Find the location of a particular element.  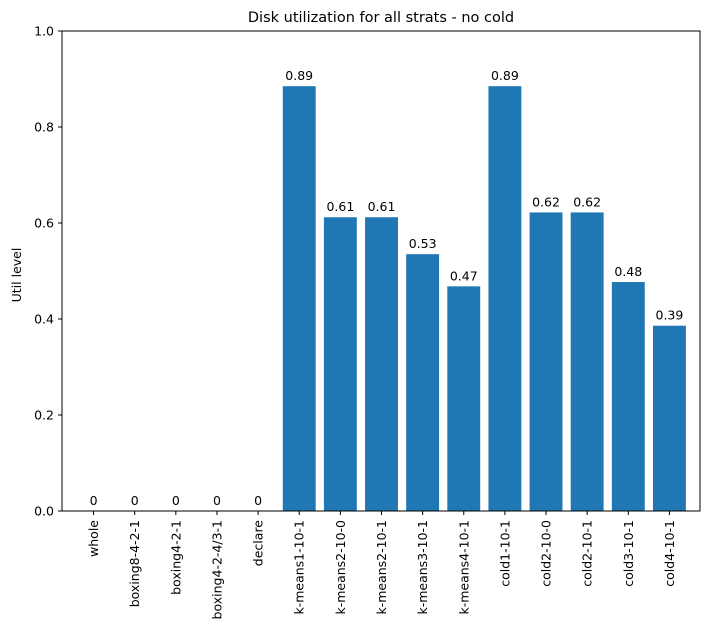

x-tick-label-7: k-means2-10-1 is located at coordinates (381, 567).